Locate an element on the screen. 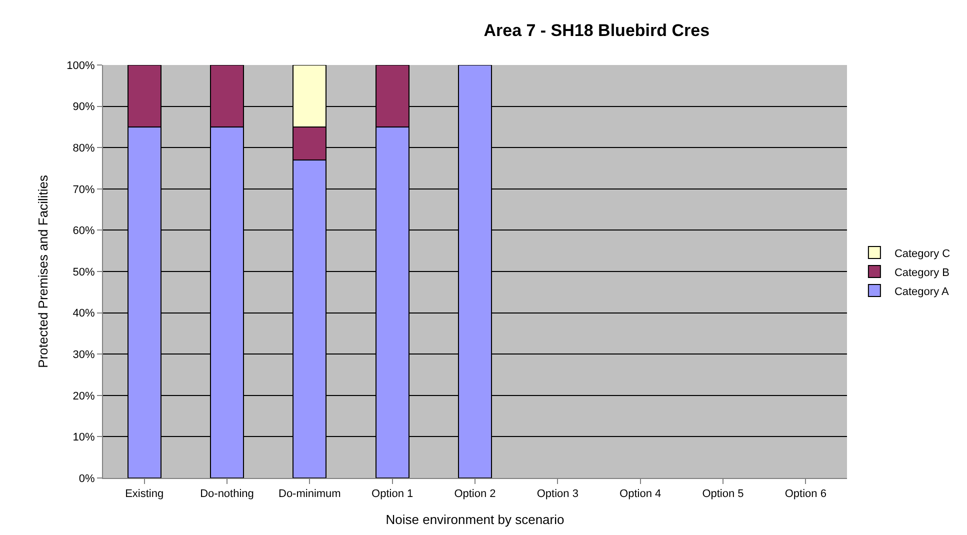  y-tick-label: 90% is located at coordinates (84, 107).